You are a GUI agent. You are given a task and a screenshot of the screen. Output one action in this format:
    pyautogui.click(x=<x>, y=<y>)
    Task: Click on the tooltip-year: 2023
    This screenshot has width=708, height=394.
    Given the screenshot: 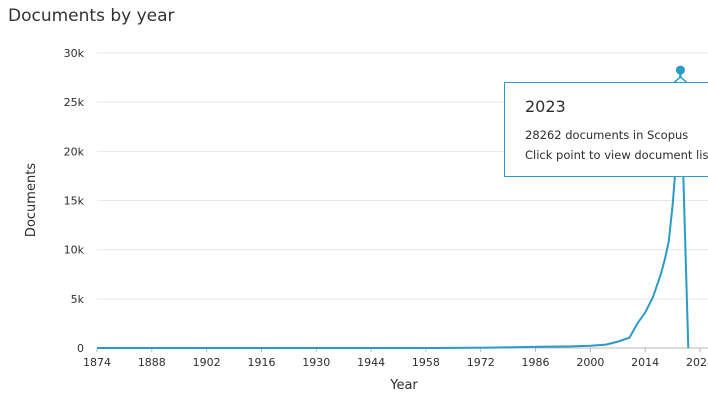 What is the action you would take?
    pyautogui.click(x=545, y=106)
    